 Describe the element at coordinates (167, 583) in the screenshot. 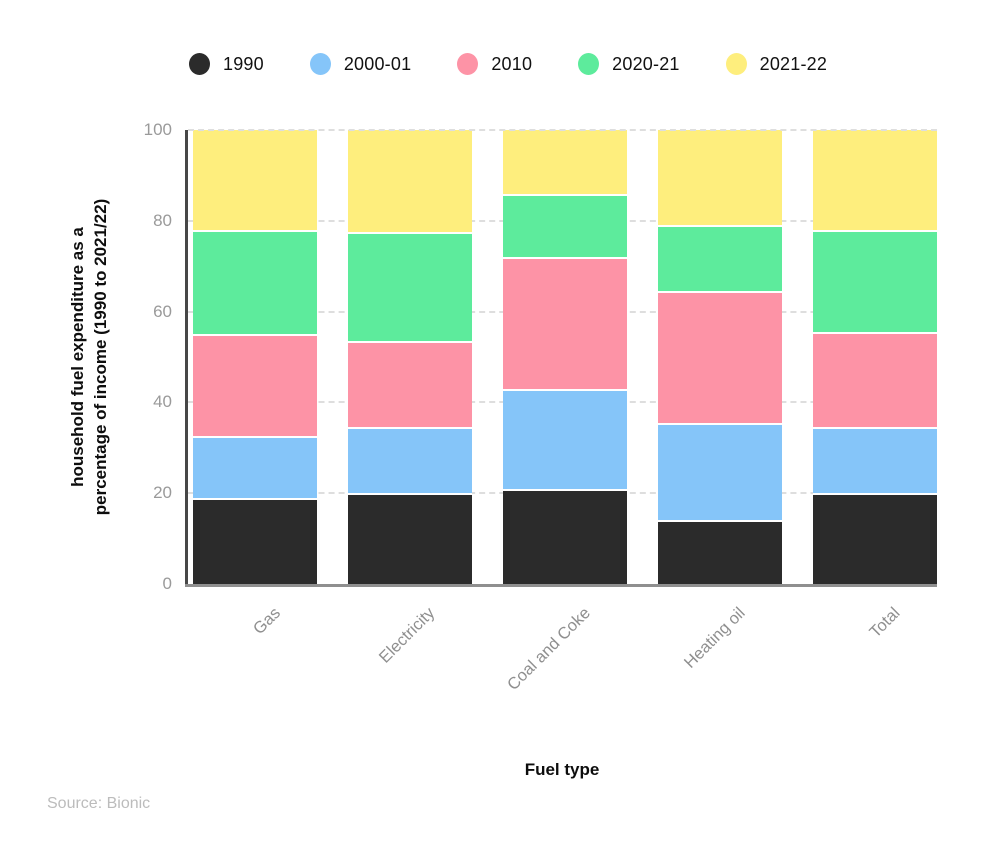

I see `y-tick-label-0: 0` at that location.